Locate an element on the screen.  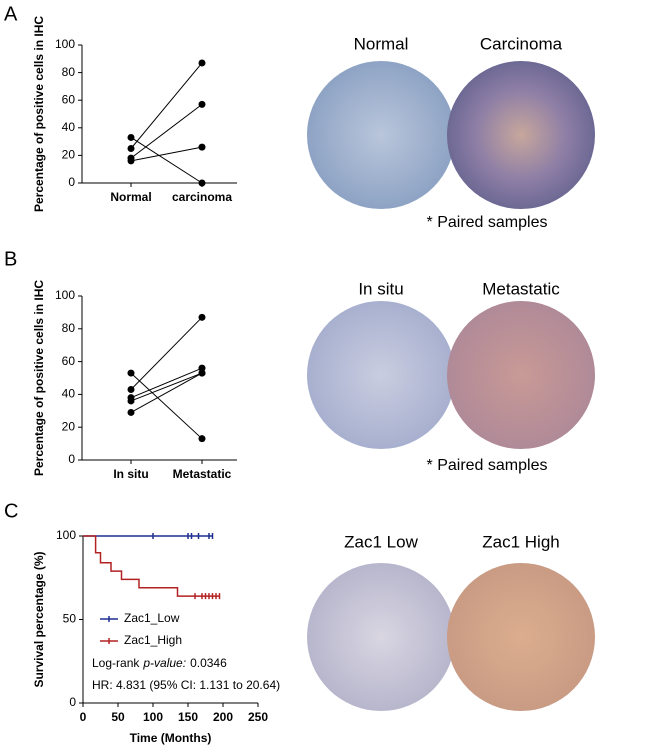
x-tick-label: carcinoma is located at coordinates (202, 197).